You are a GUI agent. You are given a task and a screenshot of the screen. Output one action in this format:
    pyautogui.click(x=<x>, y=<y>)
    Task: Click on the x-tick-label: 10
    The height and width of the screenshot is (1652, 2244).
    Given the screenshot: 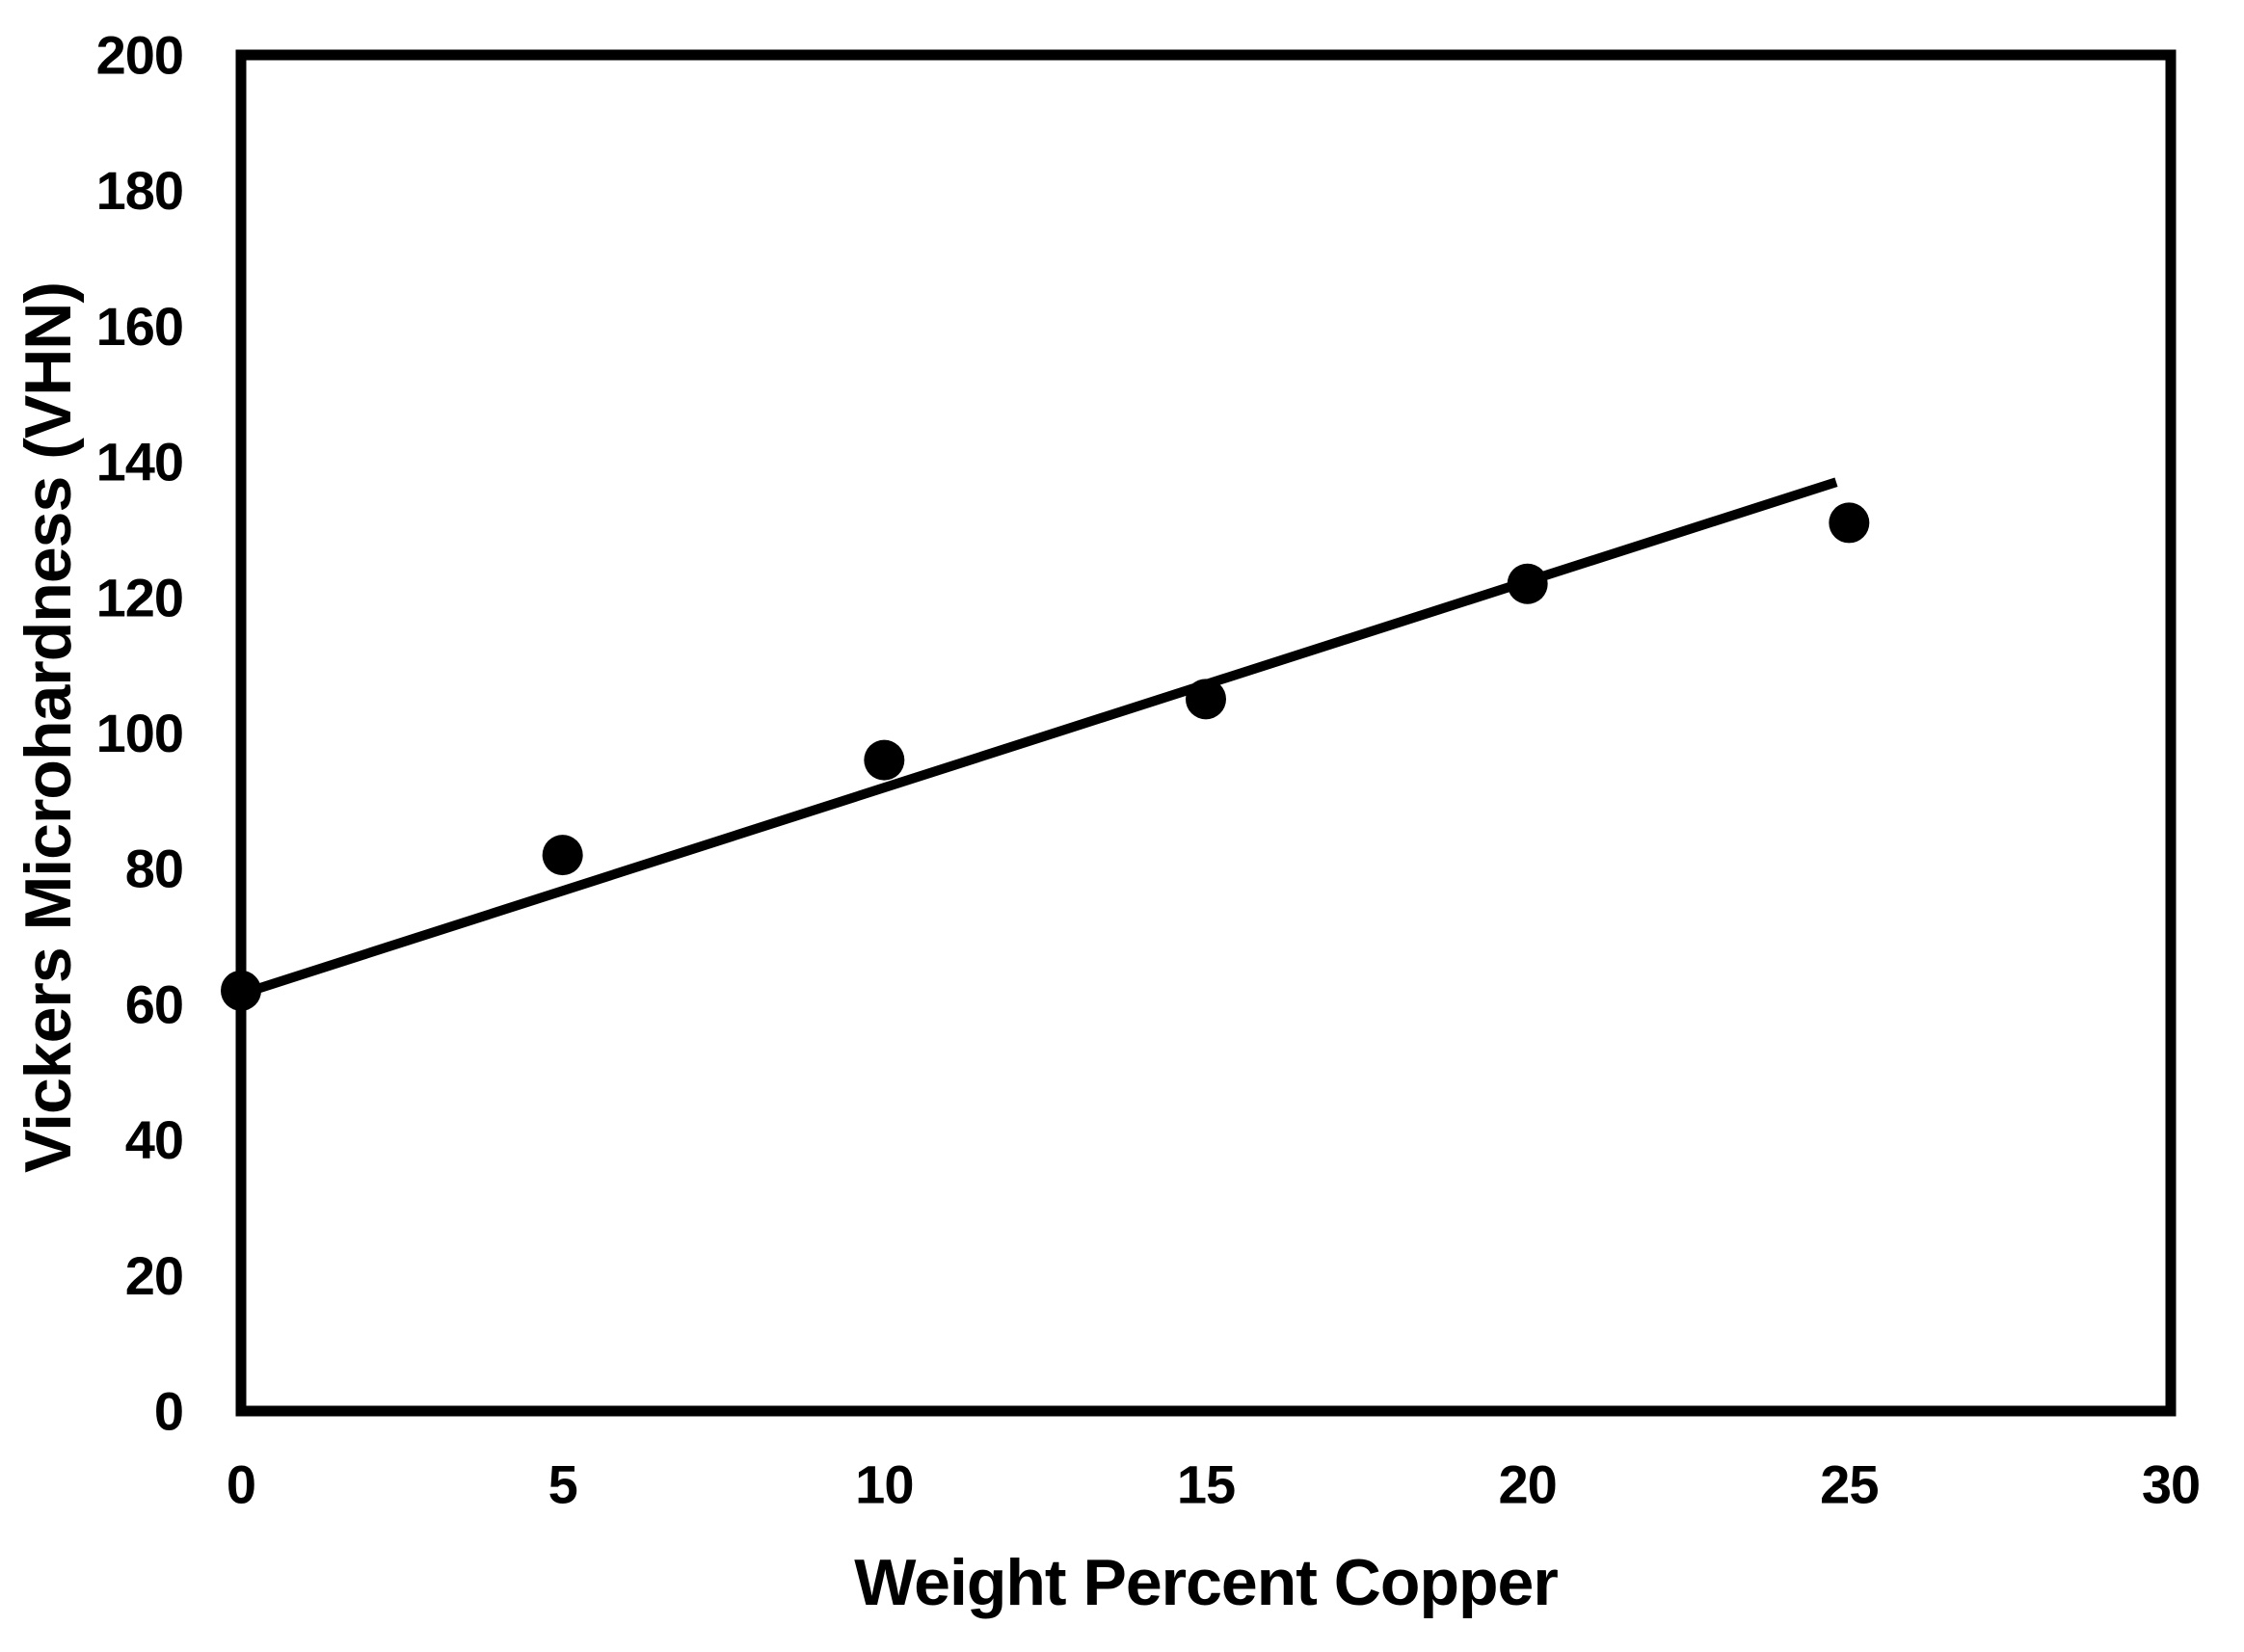 What is the action you would take?
    pyautogui.click(x=884, y=1485)
    